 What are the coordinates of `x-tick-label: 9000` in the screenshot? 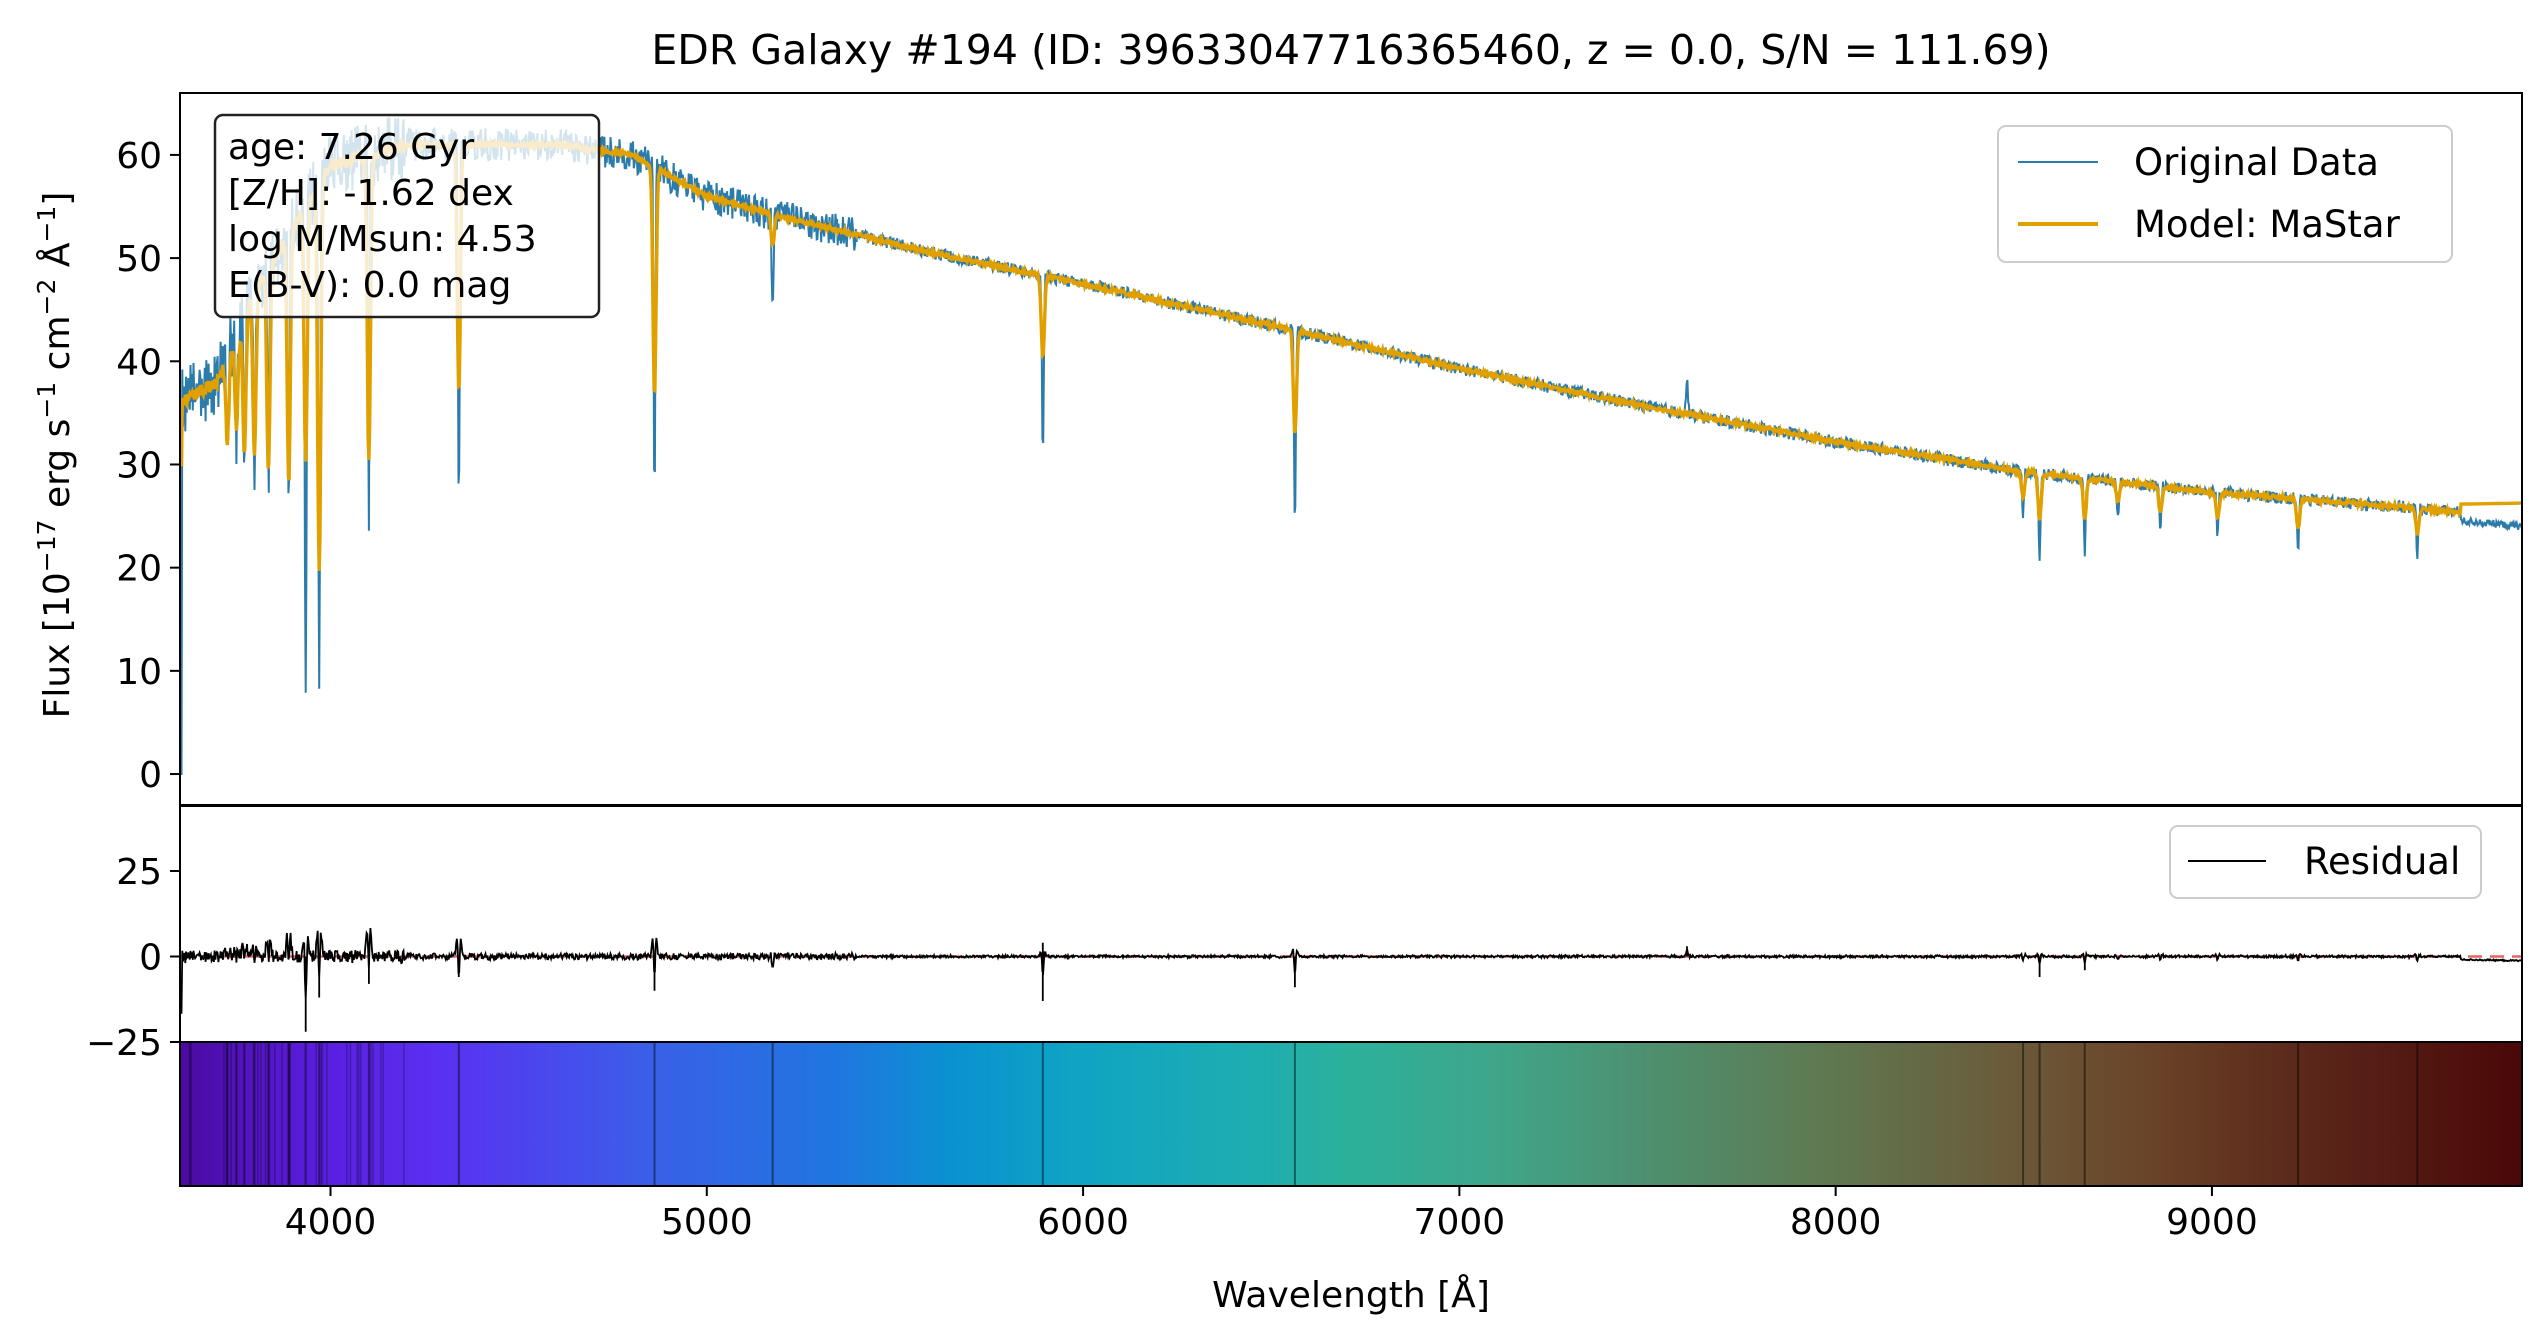 It's located at (2212, 1222).